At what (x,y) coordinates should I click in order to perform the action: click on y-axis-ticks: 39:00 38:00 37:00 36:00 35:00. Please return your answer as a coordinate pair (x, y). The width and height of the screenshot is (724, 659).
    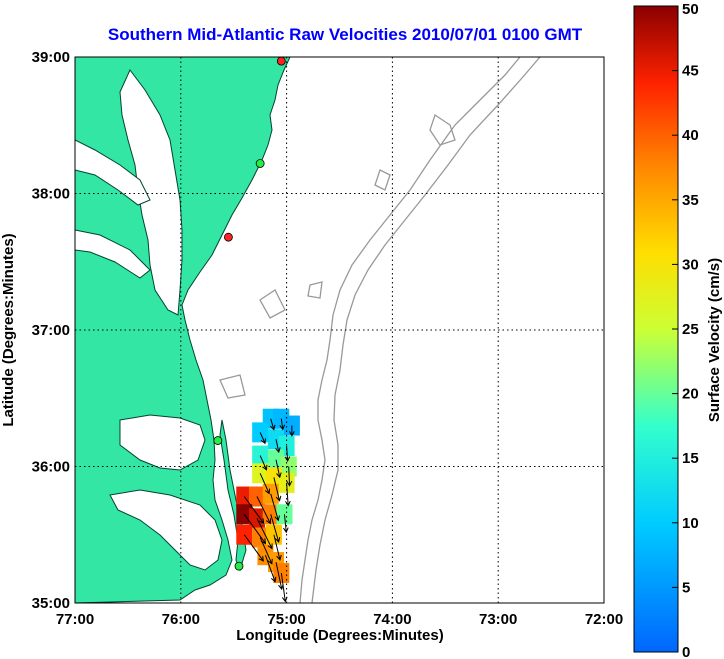
    Looking at the image, I should click on (51, 330).